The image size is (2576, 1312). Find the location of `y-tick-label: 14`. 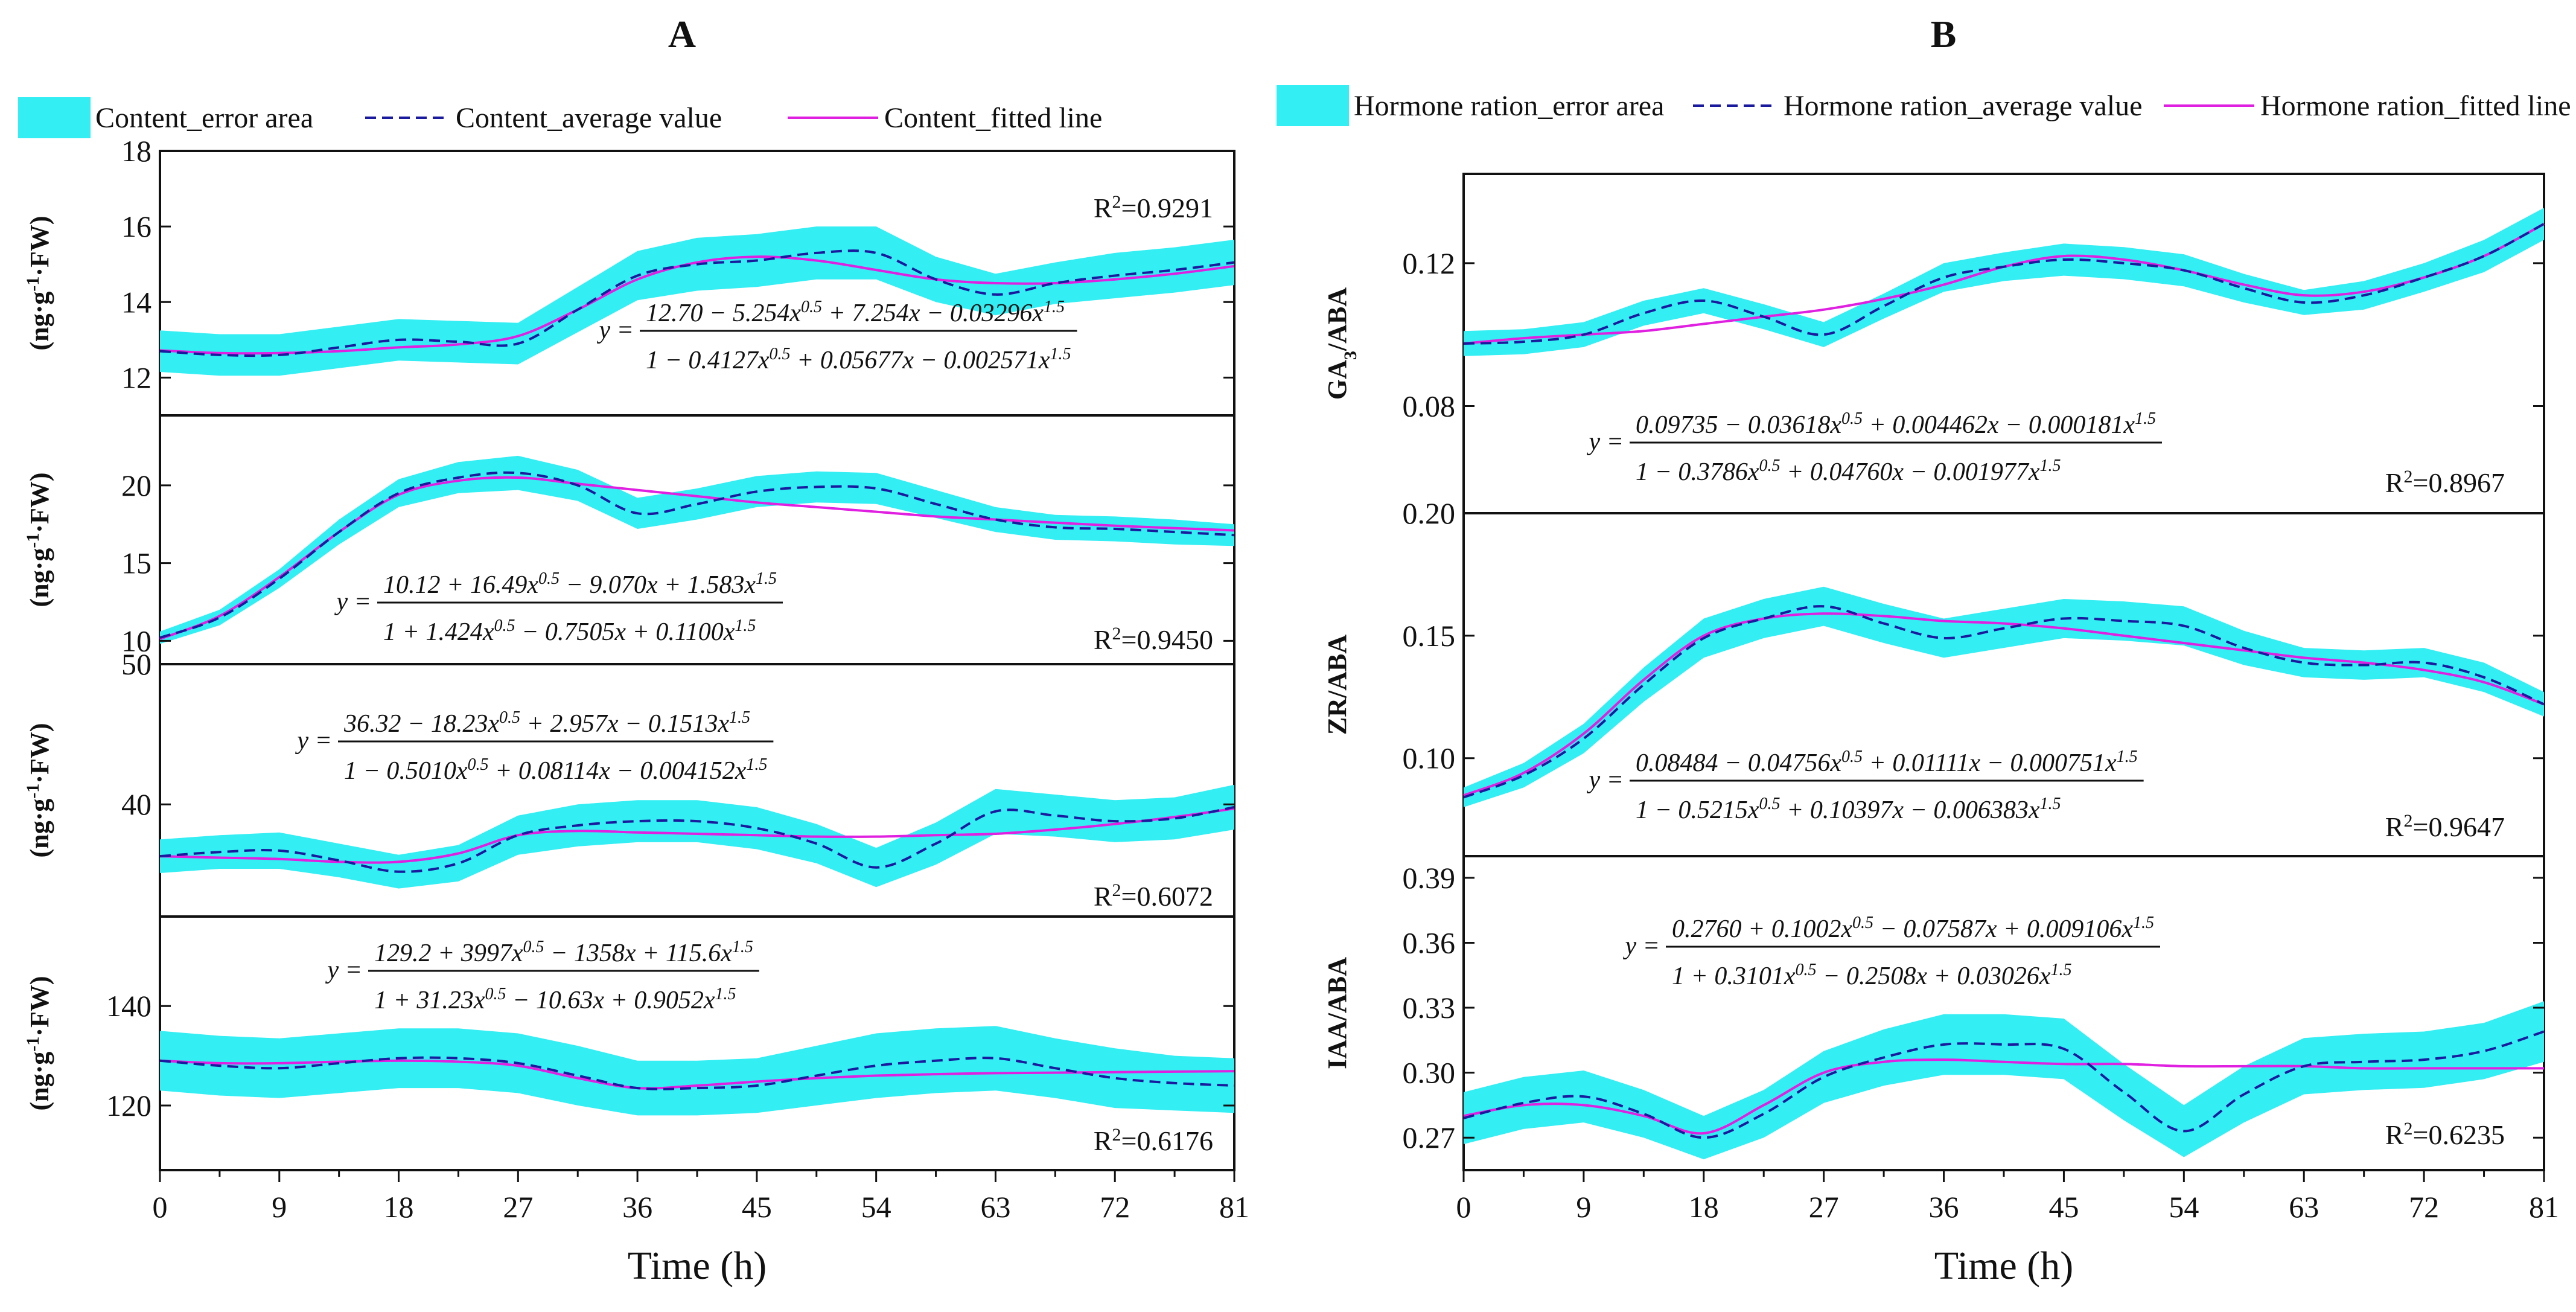

y-tick-label: 14 is located at coordinates (136, 302).